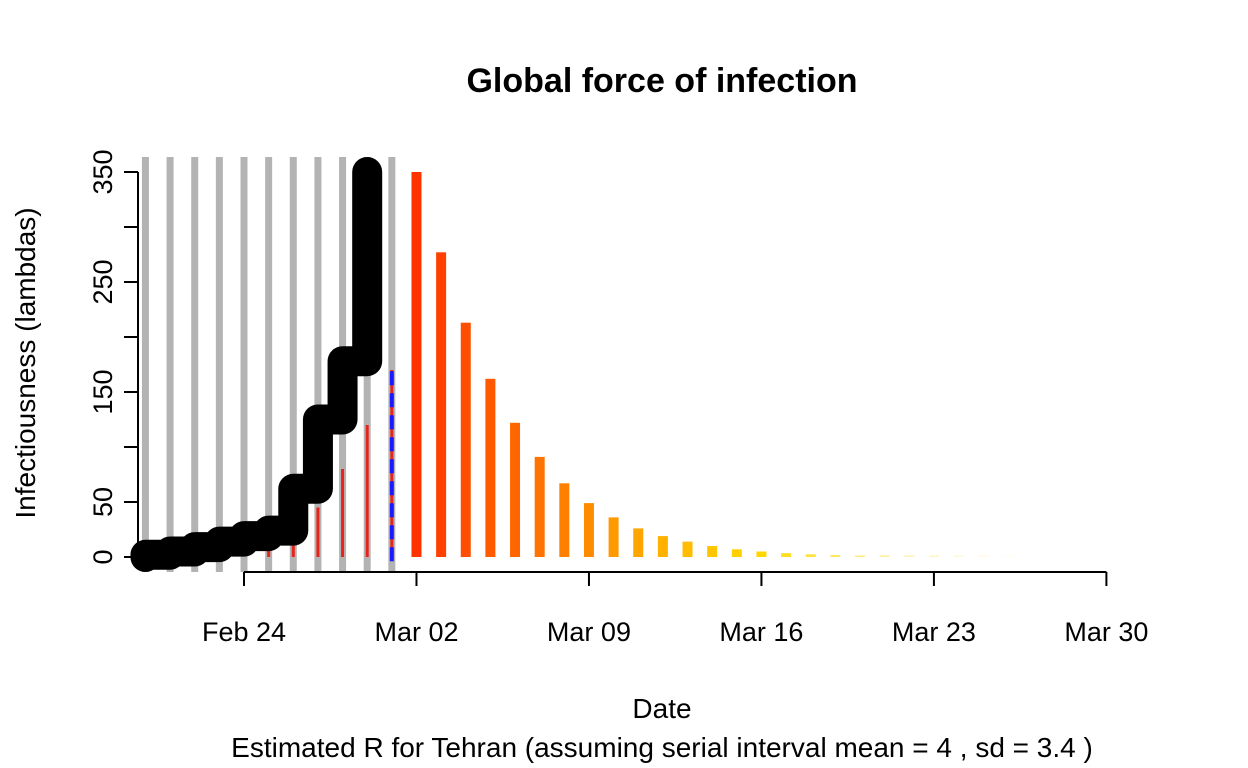 This screenshot has width=1248, height=768. I want to click on x-tick-label: Feb 24, so click(244, 632).